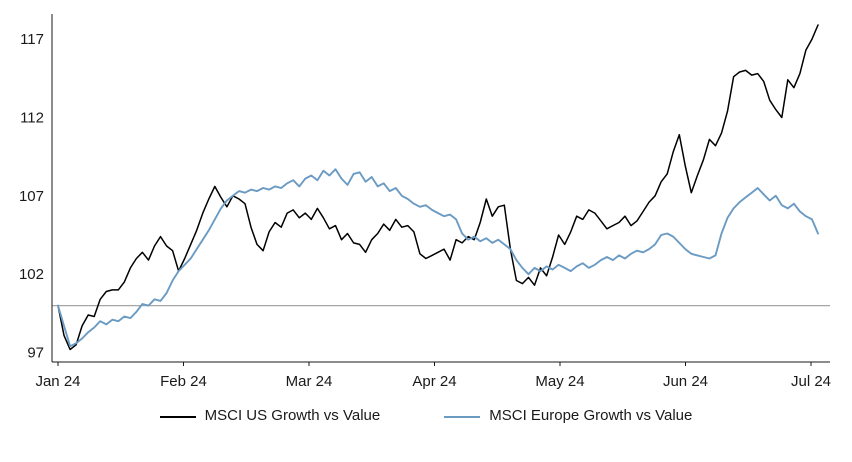 The image size is (852, 462). I want to click on y-axis-label: 117, so click(32, 39).